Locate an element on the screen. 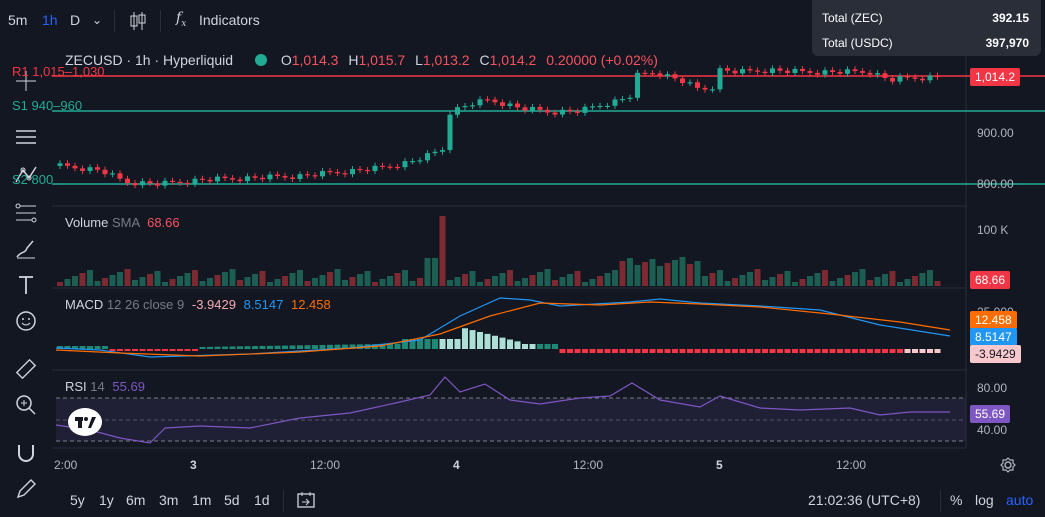 Image resolution: width=1045 pixels, height=517 pixels. range-6m: 6m is located at coordinates (136, 500).